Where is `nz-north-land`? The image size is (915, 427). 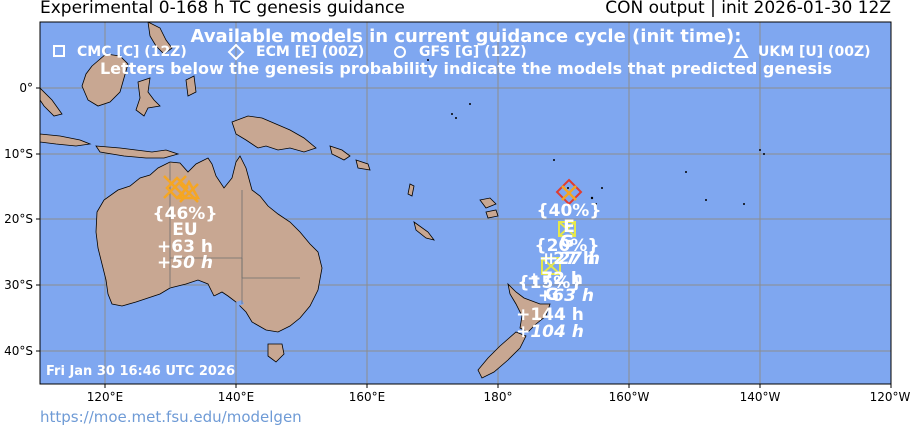 nz-north-land is located at coordinates (529, 307).